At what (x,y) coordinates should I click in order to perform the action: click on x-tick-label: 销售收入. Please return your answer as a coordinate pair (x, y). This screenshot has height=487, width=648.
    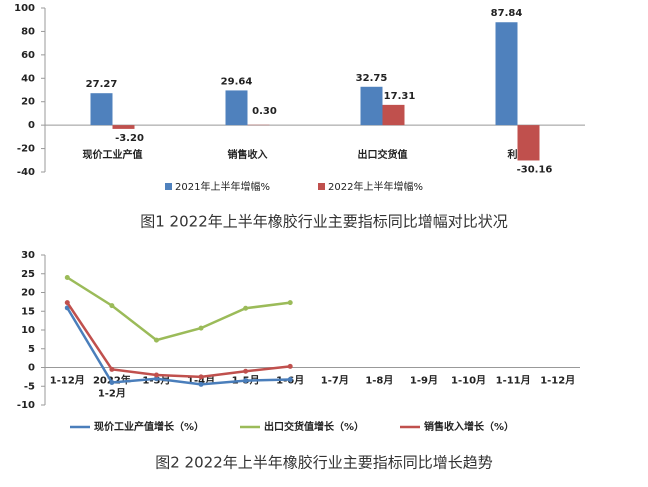
    Looking at the image, I should click on (248, 154).